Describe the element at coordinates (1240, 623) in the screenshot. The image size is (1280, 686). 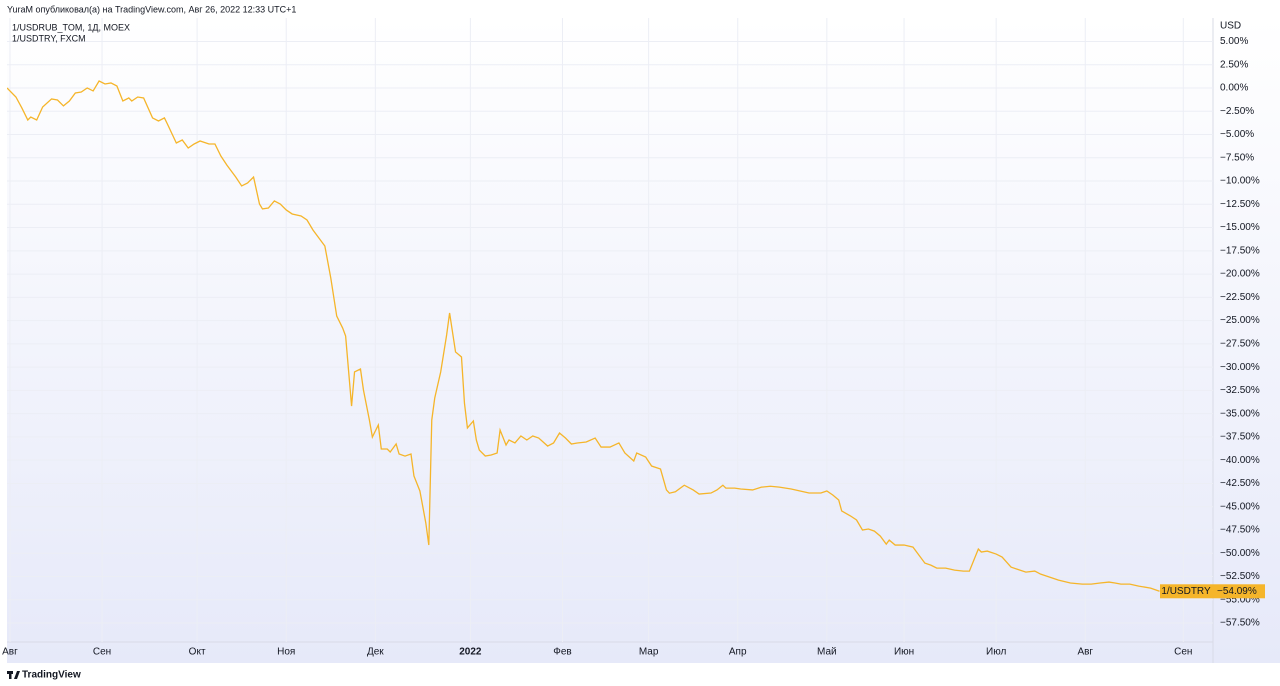
I see `y-tick-label: −57.50%` at that location.